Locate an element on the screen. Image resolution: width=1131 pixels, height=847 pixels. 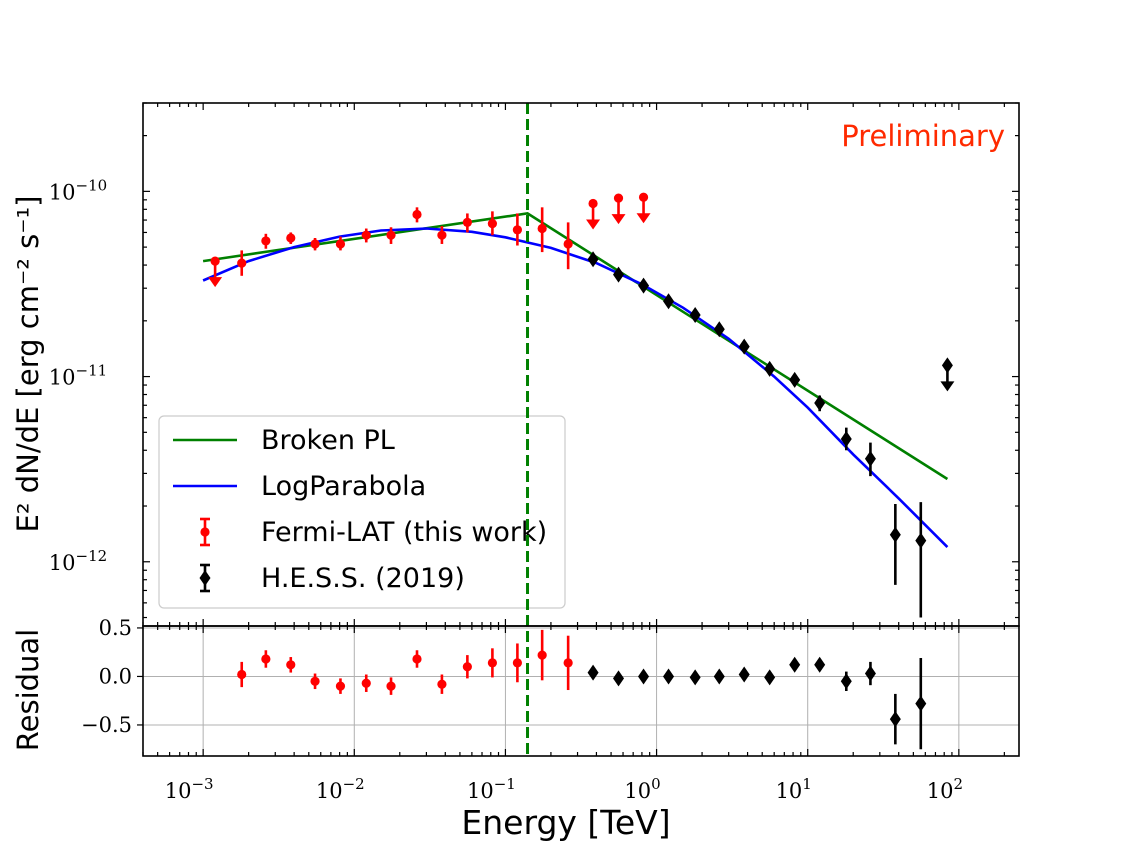
y-tick-label: 10−11 is located at coordinates (78, 376).